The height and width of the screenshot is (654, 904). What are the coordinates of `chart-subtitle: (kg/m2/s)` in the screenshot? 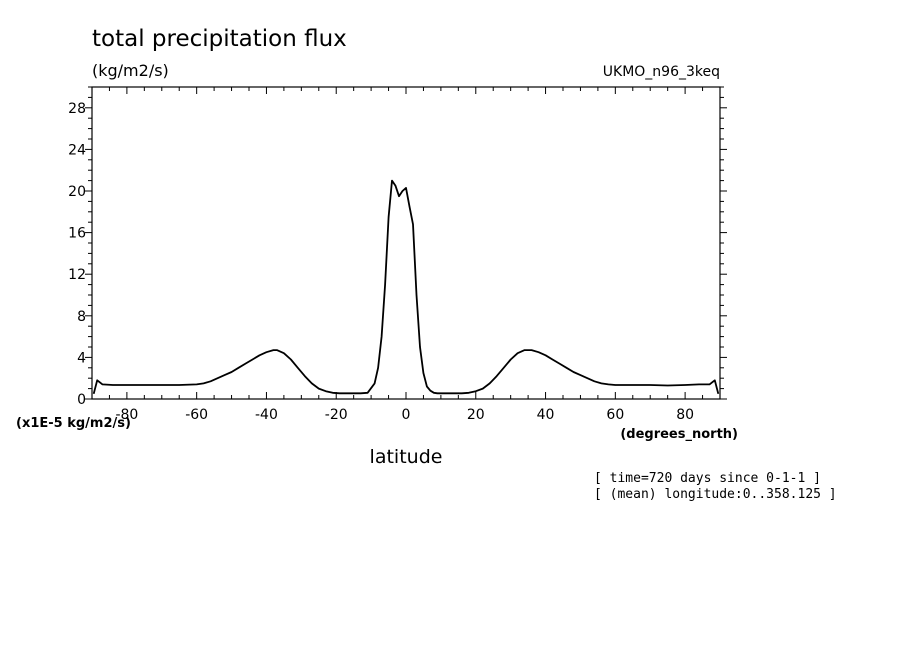 It's located at (130, 70).